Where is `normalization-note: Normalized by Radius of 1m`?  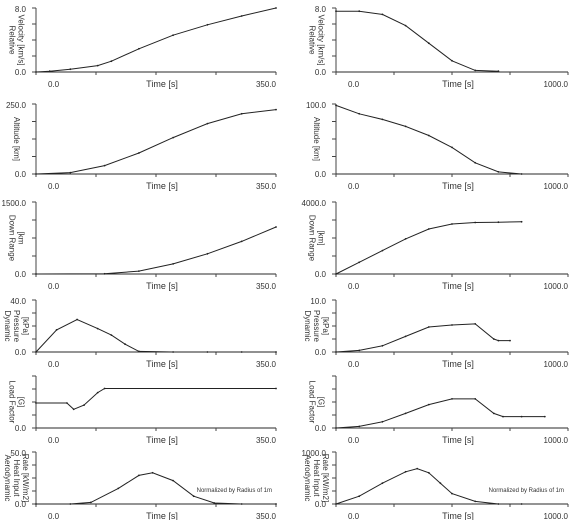 normalization-note: Normalized by Radius of 1m is located at coordinates (526, 491).